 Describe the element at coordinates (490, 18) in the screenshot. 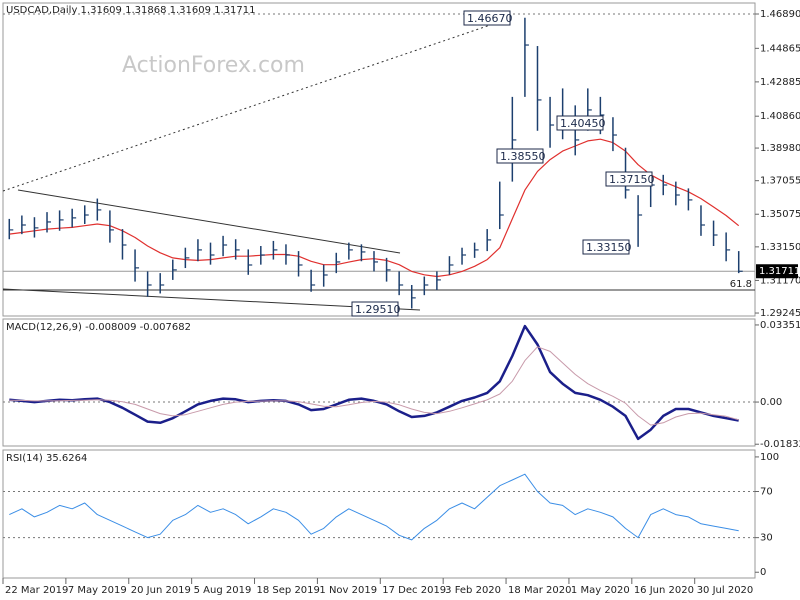

I see `annotation: 1.46670` at that location.